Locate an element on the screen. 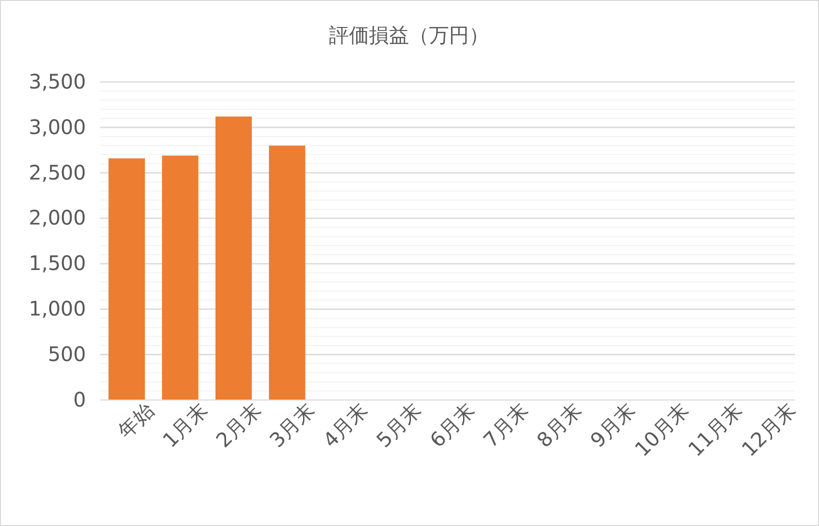 The height and width of the screenshot is (526, 819). y-tick-label: 2,000 is located at coordinates (57, 218).